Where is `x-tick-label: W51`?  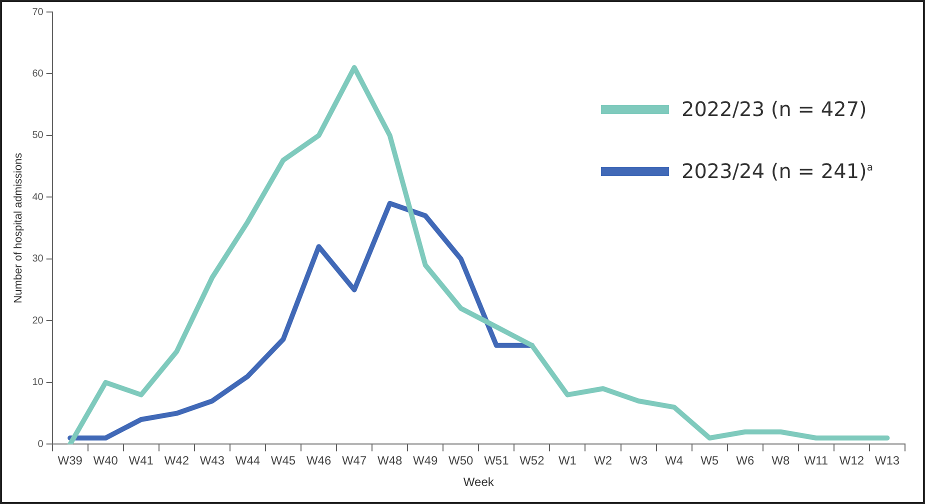 x-tick-label: W51 is located at coordinates (497, 461).